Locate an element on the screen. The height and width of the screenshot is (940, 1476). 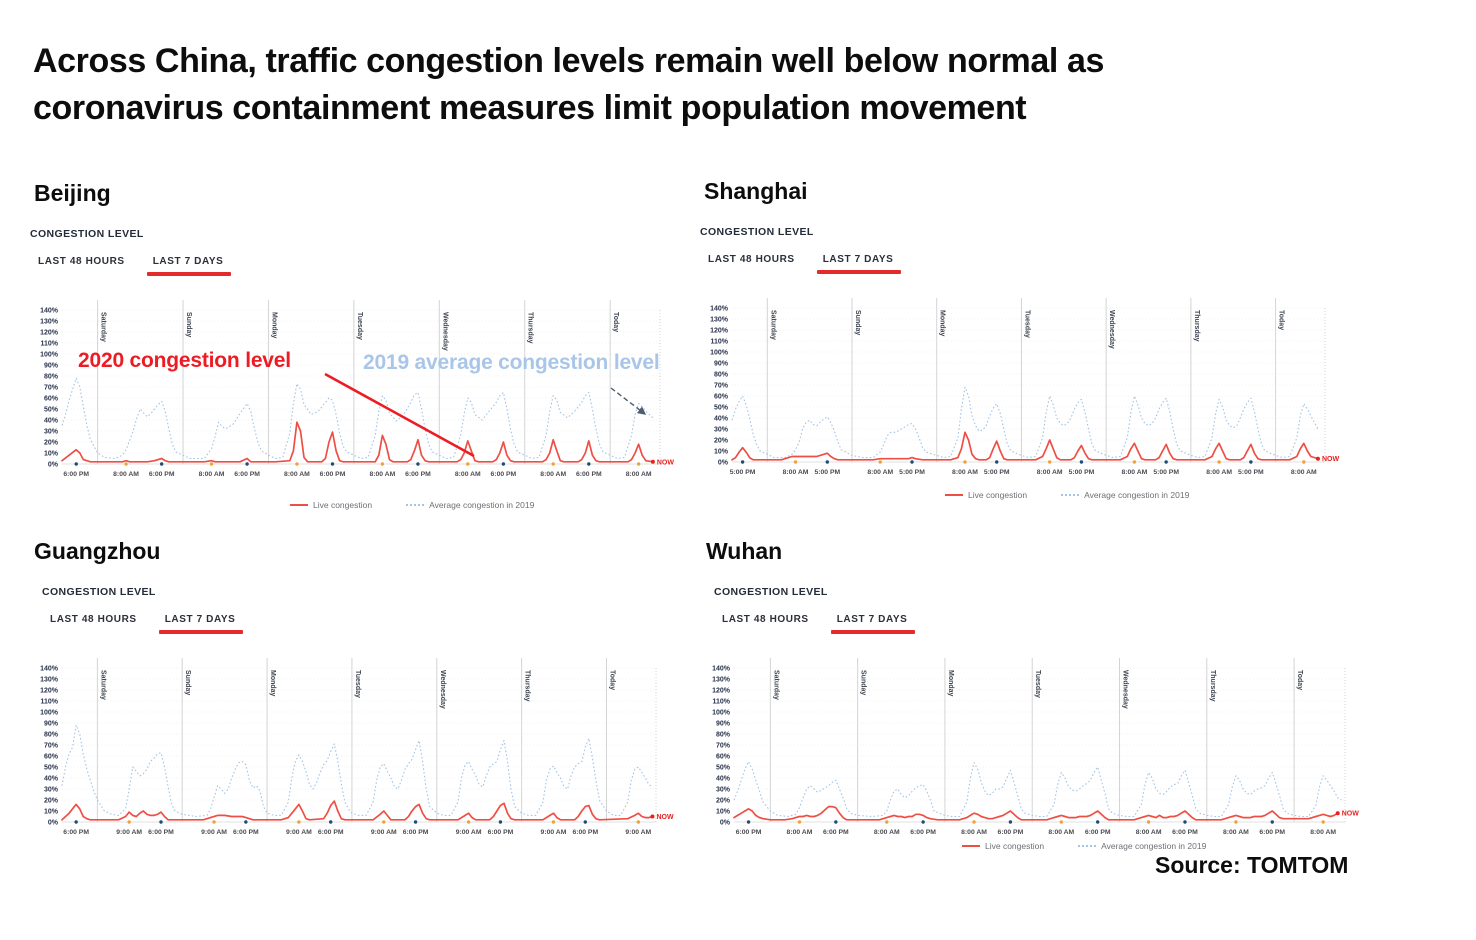
day-label: Monday is located at coordinates (950, 683).